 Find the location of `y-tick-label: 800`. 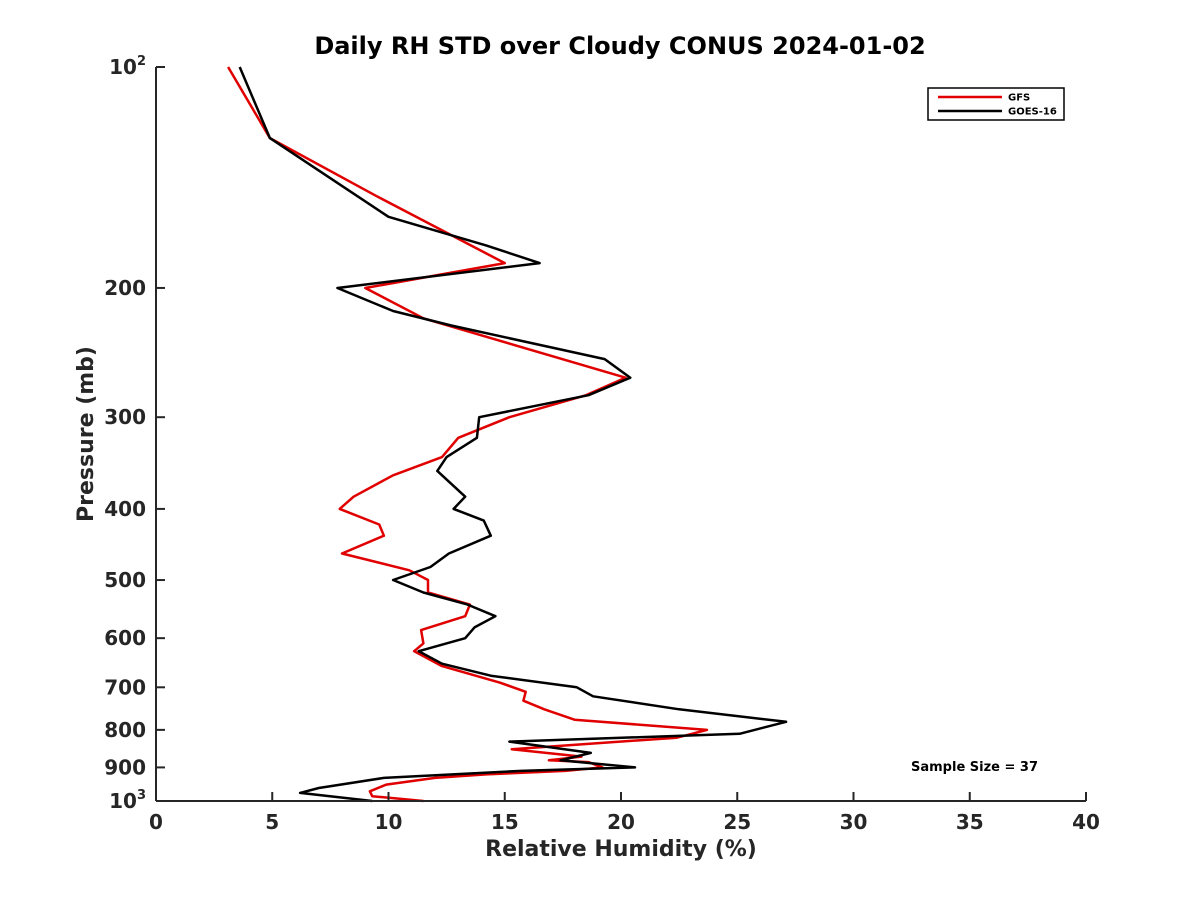

y-tick-label: 800 is located at coordinates (125, 730).